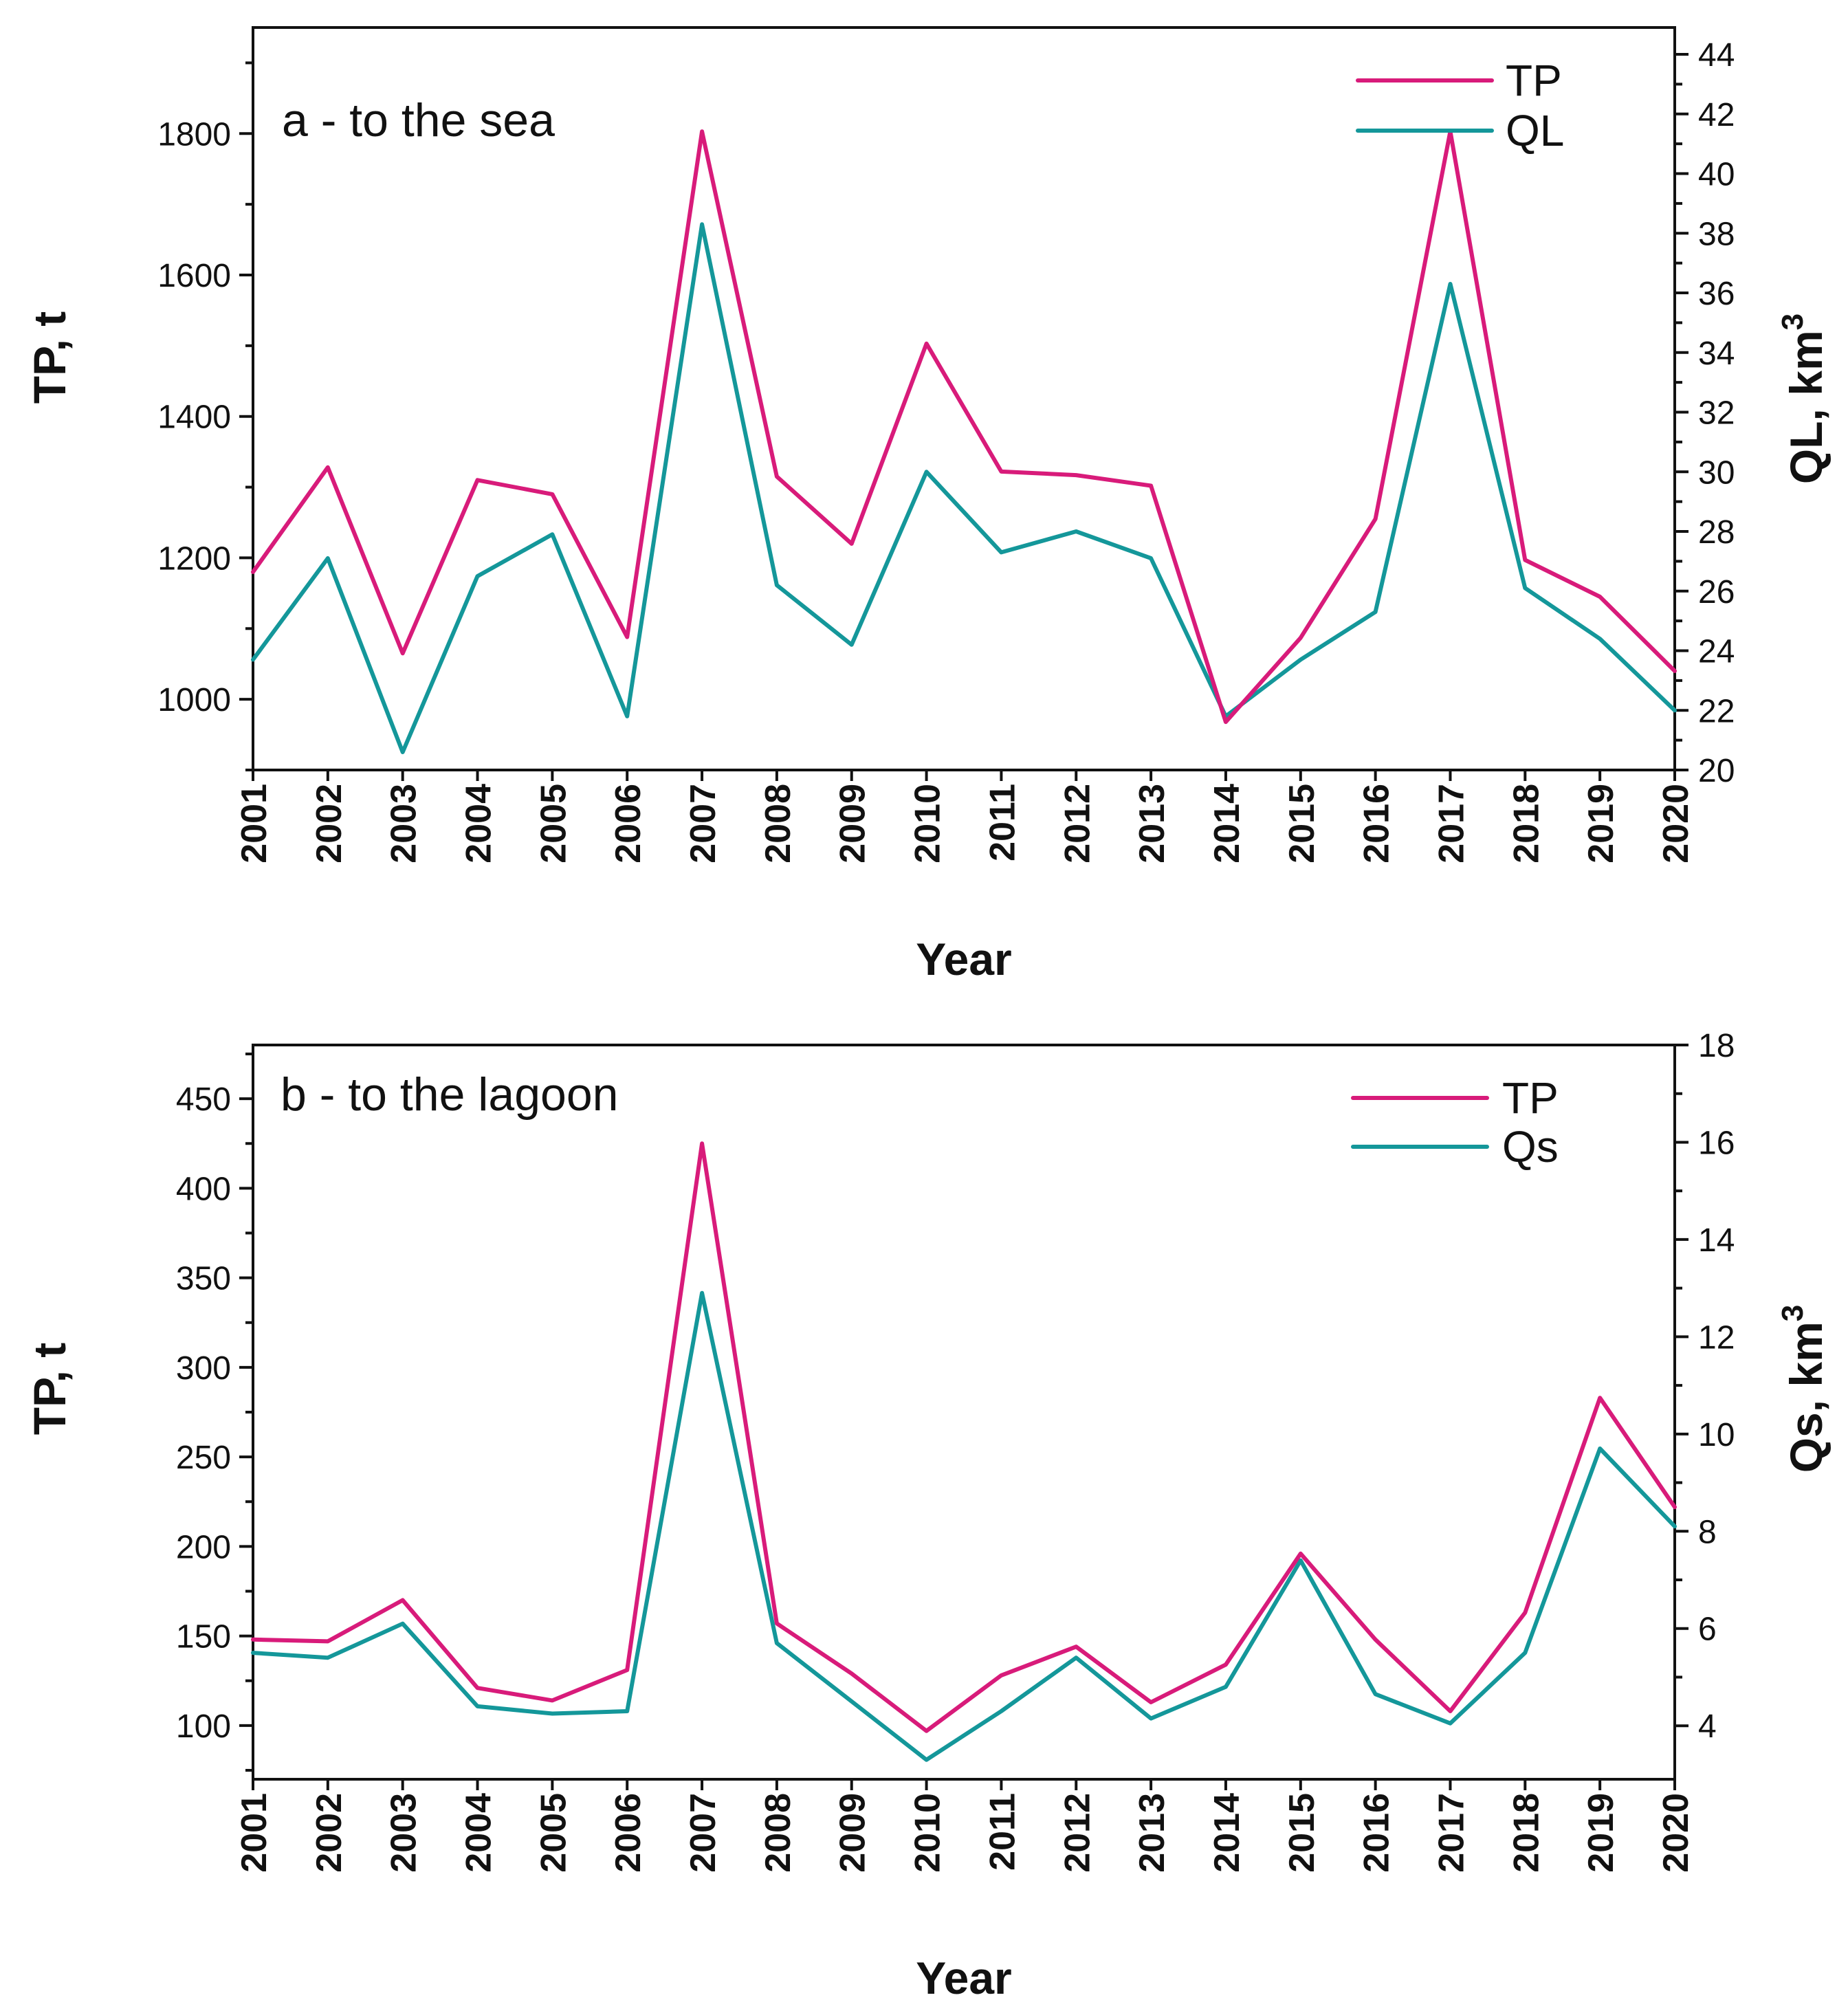  I want to click on y-right-tick-label: 6, so click(1707, 1630).